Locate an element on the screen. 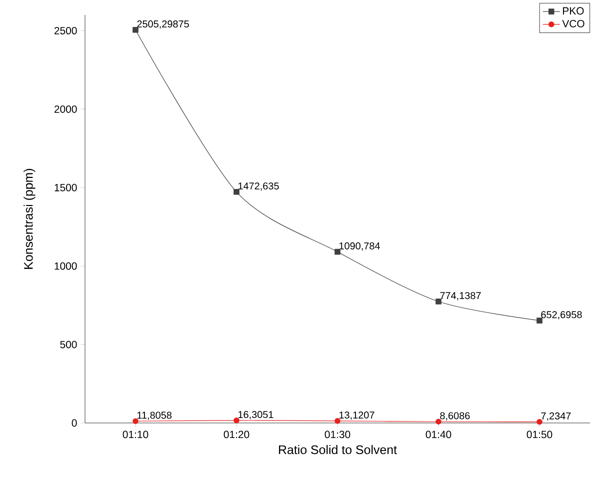  legend-label: PKO is located at coordinates (573, 11).